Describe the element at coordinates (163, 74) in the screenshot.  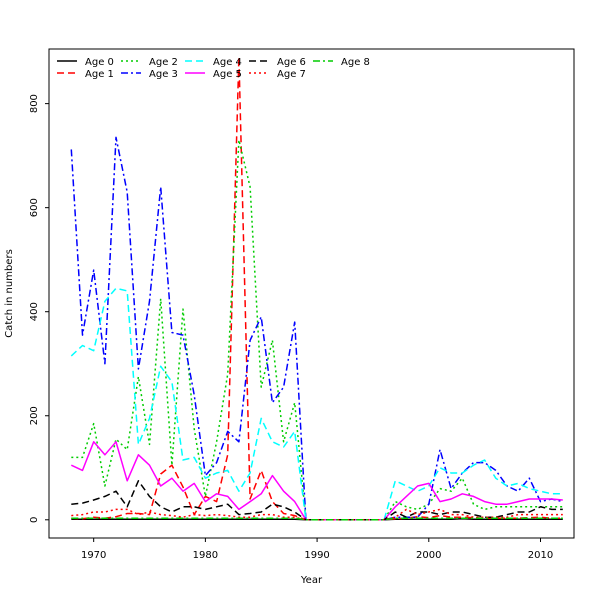
I see `legend-label: Age 3` at that location.